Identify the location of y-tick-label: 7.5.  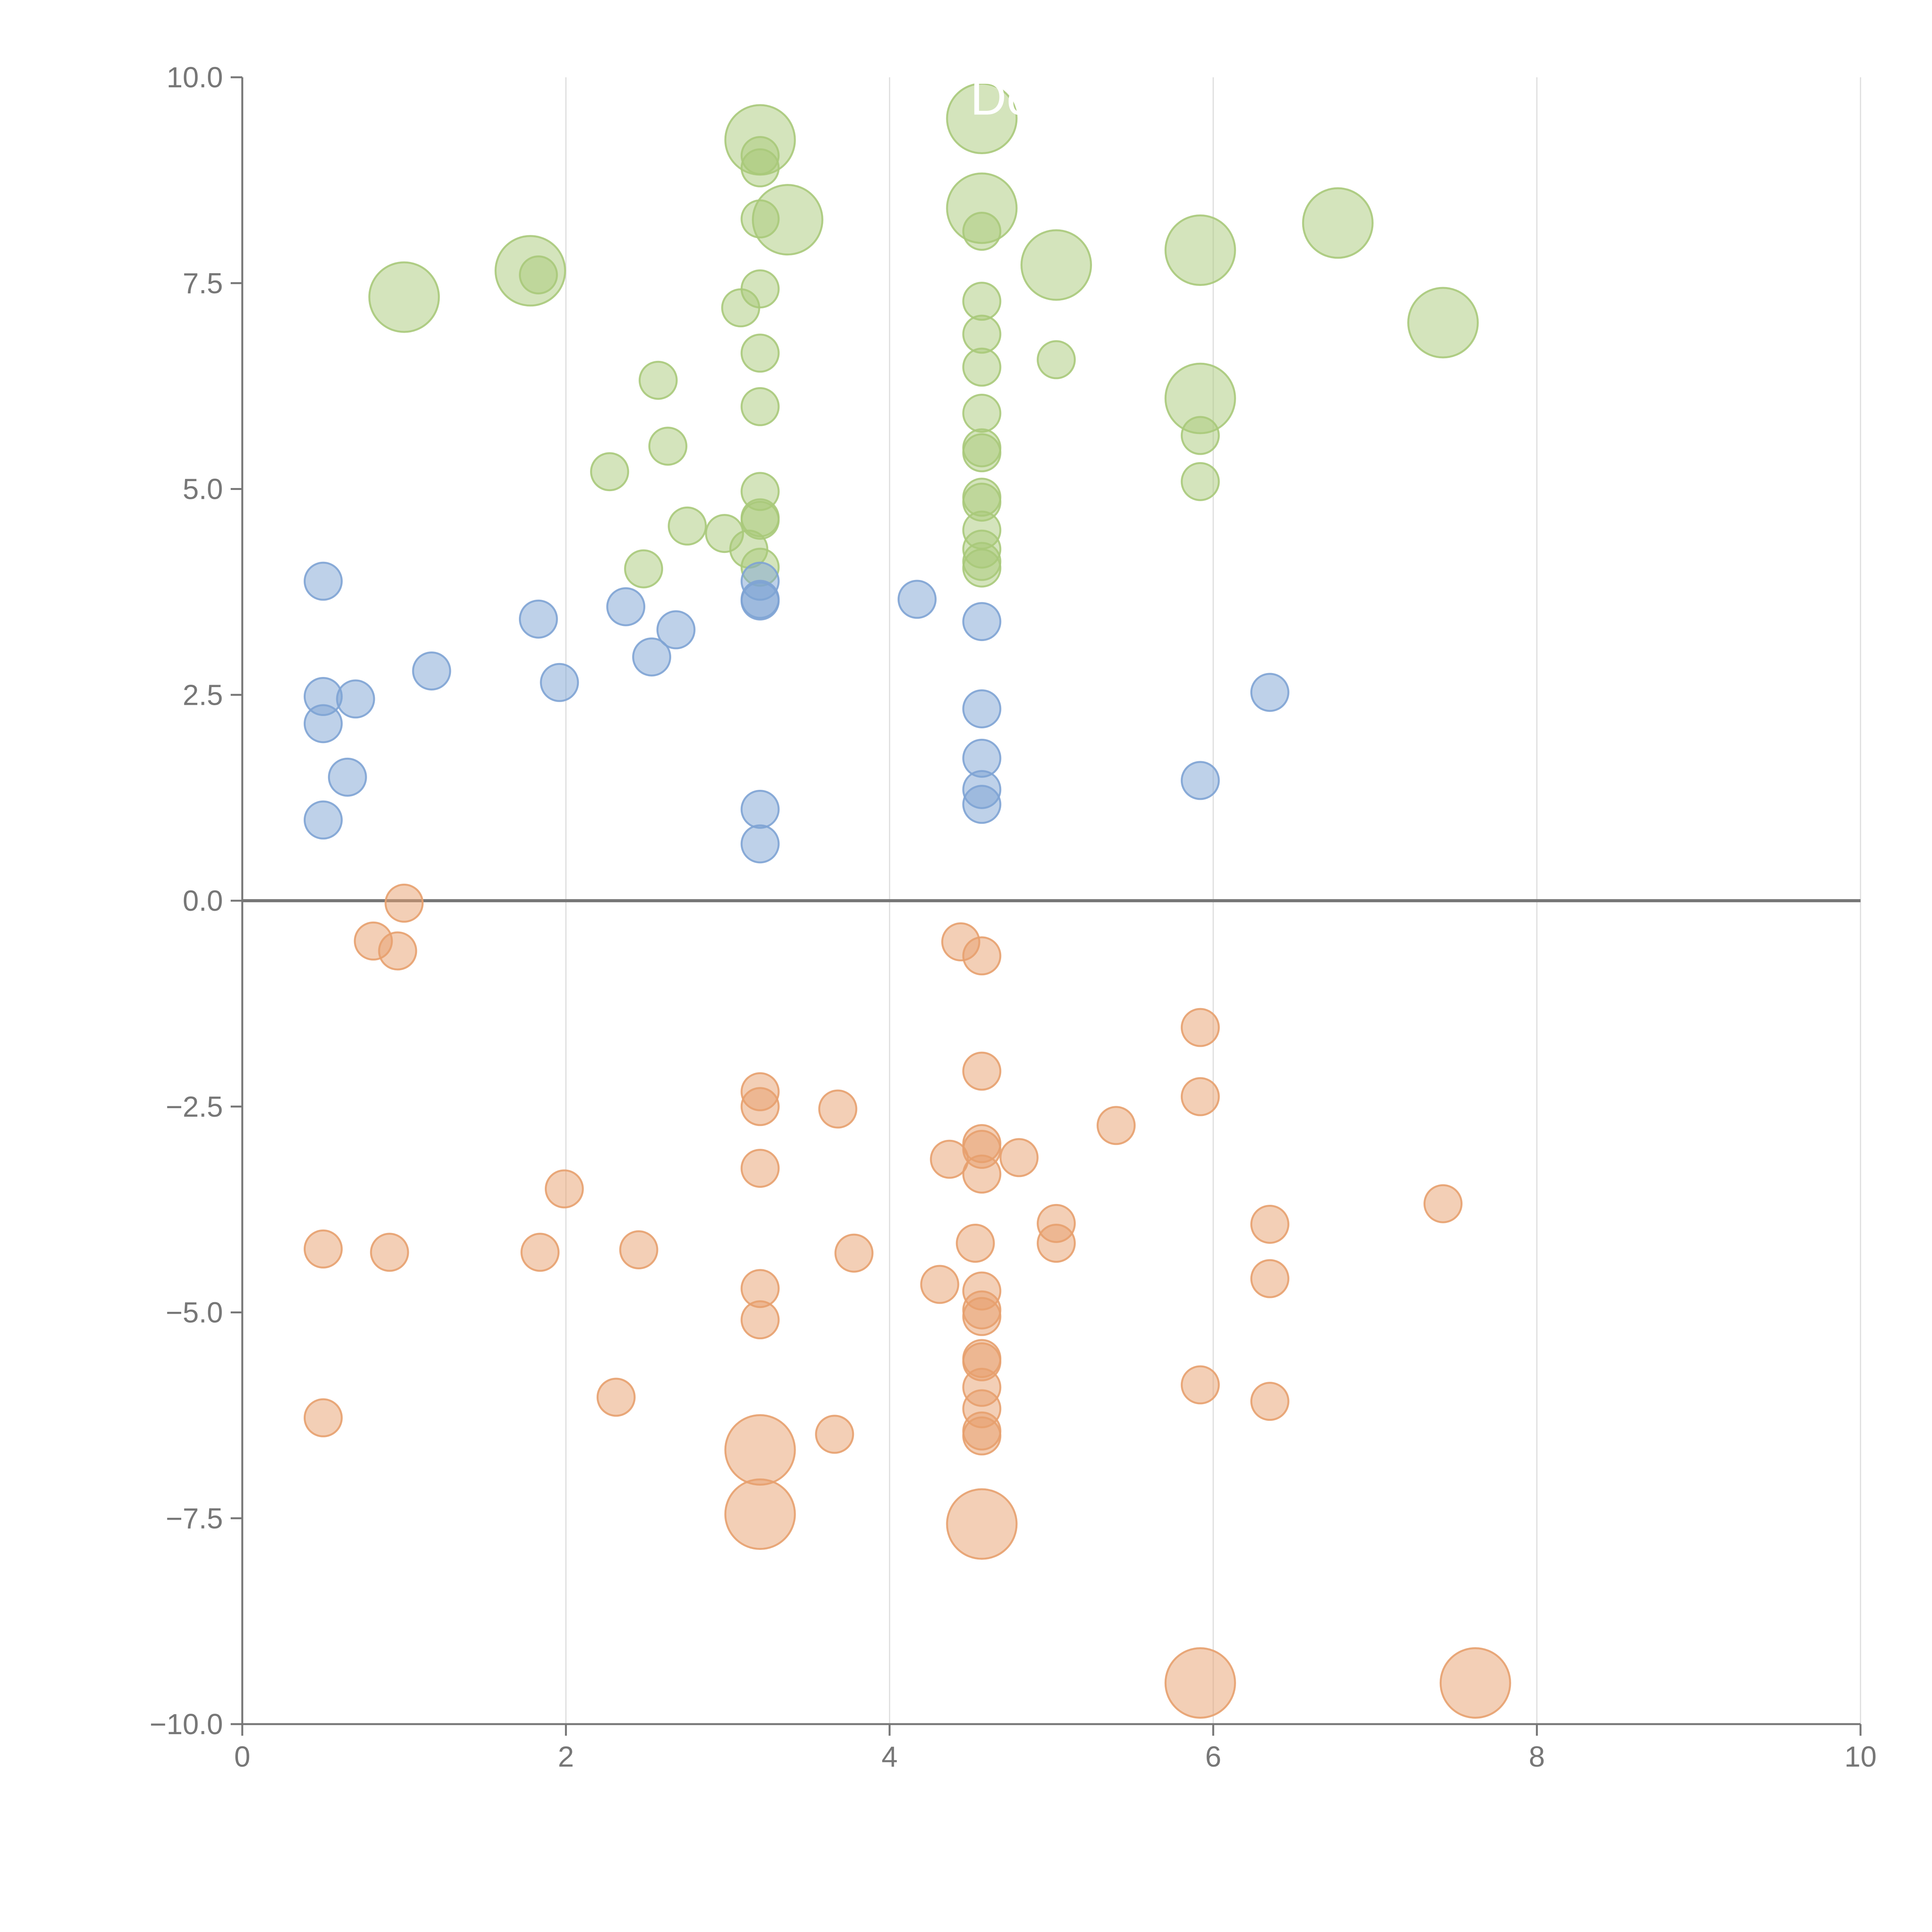
(203, 283).